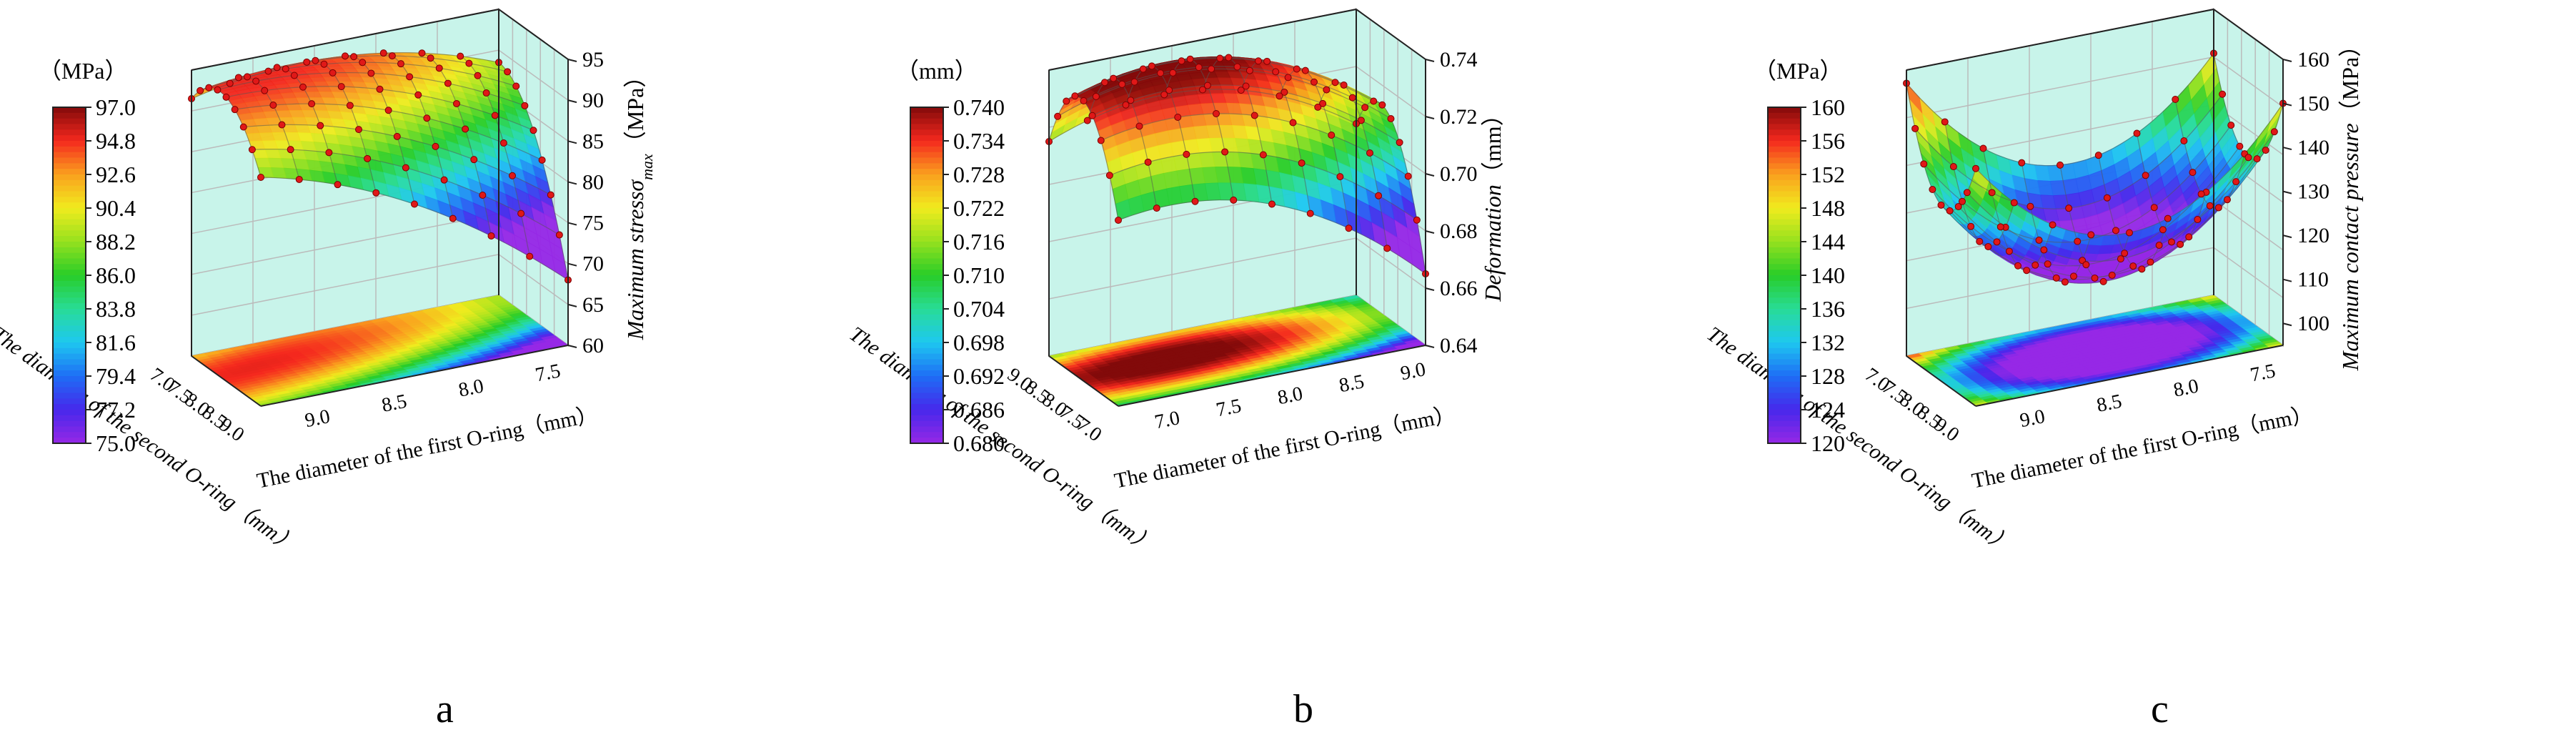  Describe the element at coordinates (979, 342) in the screenshot. I see `colorbar-tick-label: 0.698` at that location.